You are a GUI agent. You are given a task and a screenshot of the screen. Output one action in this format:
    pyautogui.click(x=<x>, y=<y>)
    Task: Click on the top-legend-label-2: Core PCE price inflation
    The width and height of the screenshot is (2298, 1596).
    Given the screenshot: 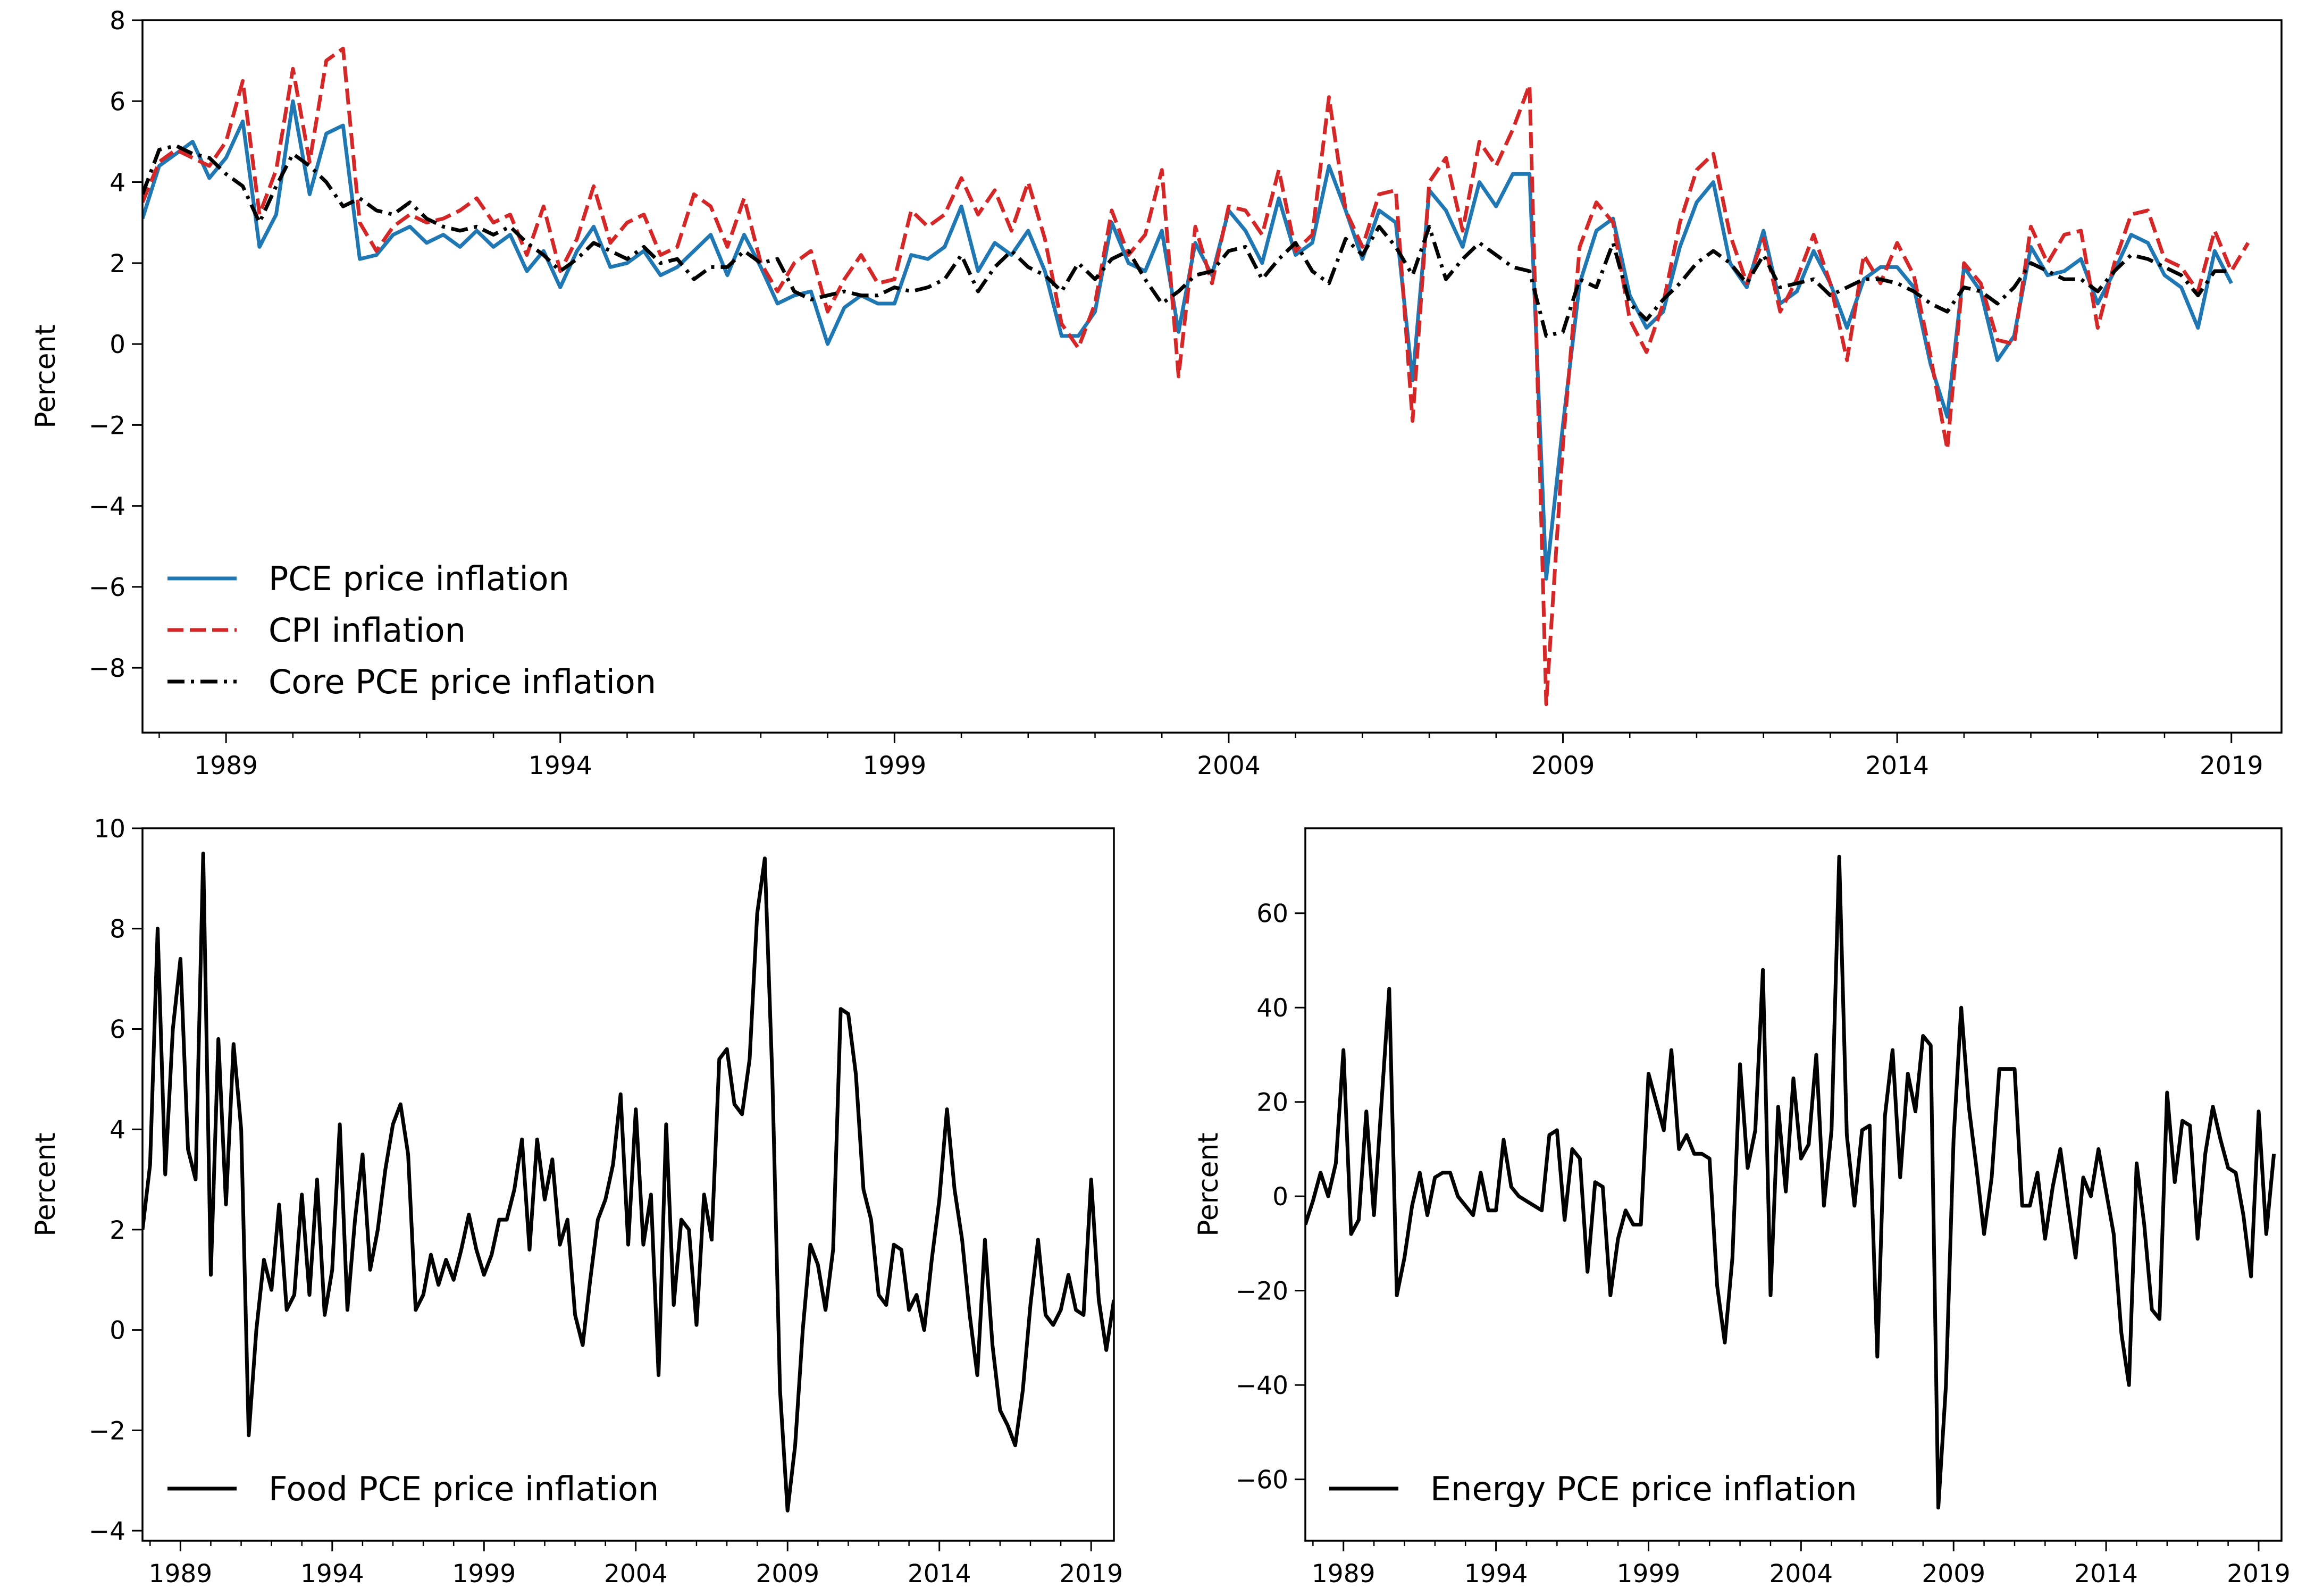 What is the action you would take?
    pyautogui.click(x=462, y=681)
    